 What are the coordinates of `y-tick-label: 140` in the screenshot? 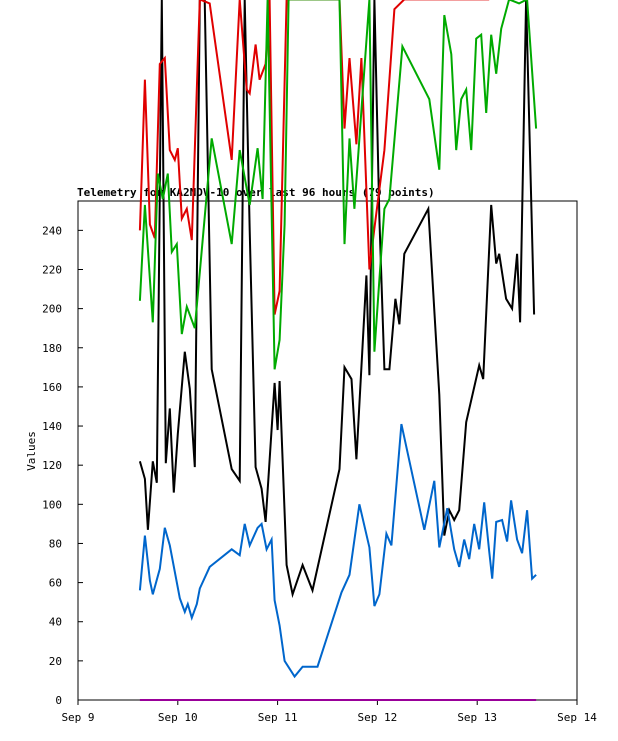 It's located at (52, 426).